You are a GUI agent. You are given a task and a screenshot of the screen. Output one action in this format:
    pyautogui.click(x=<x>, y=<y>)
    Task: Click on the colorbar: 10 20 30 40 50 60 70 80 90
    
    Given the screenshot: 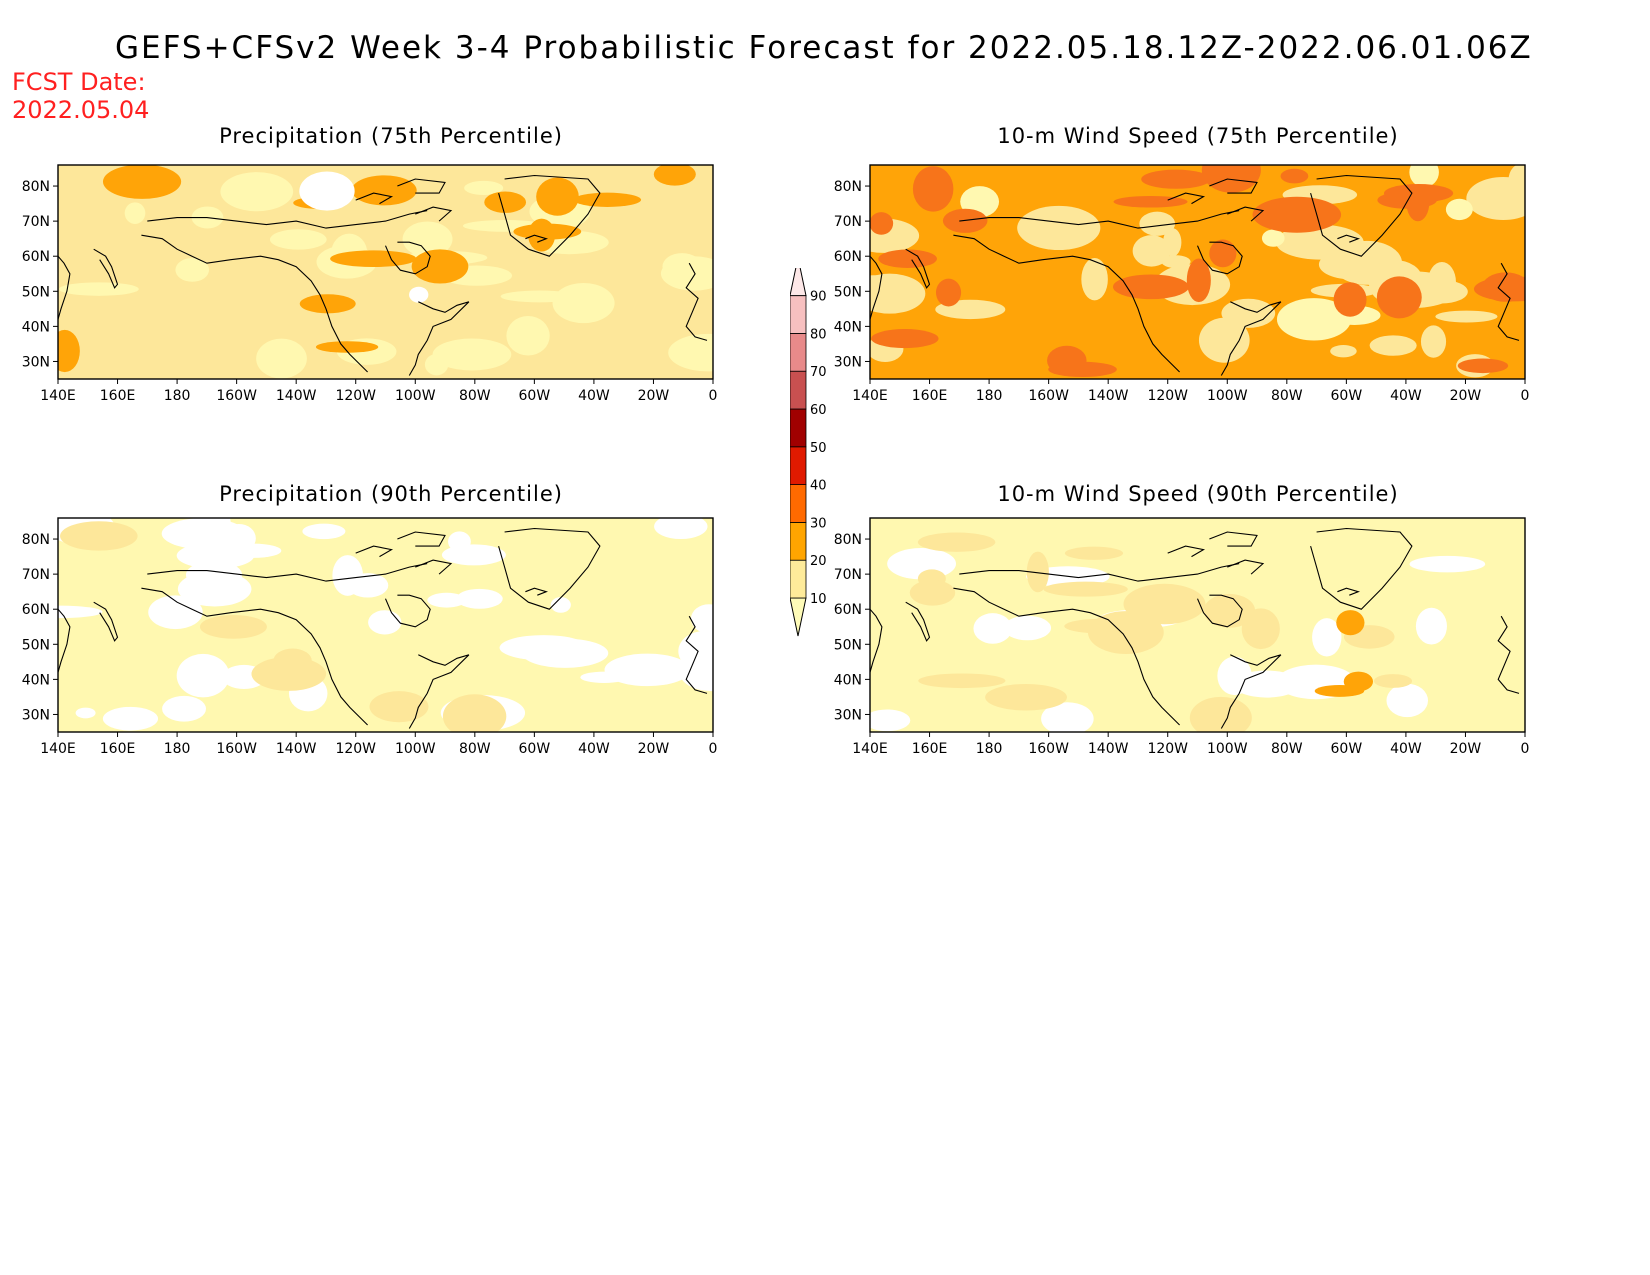 What is the action you would take?
    pyautogui.click(x=808, y=452)
    